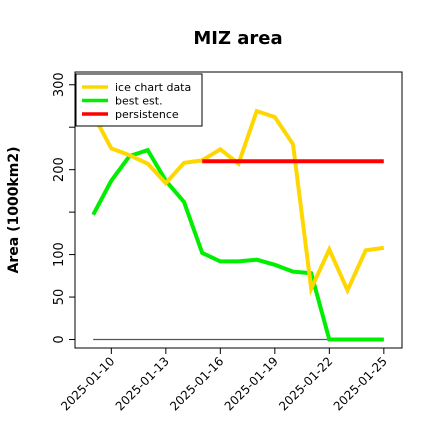  What do you see at coordinates (59, 254) in the screenshot?
I see `y-tick-label: 100` at bounding box center [59, 254].